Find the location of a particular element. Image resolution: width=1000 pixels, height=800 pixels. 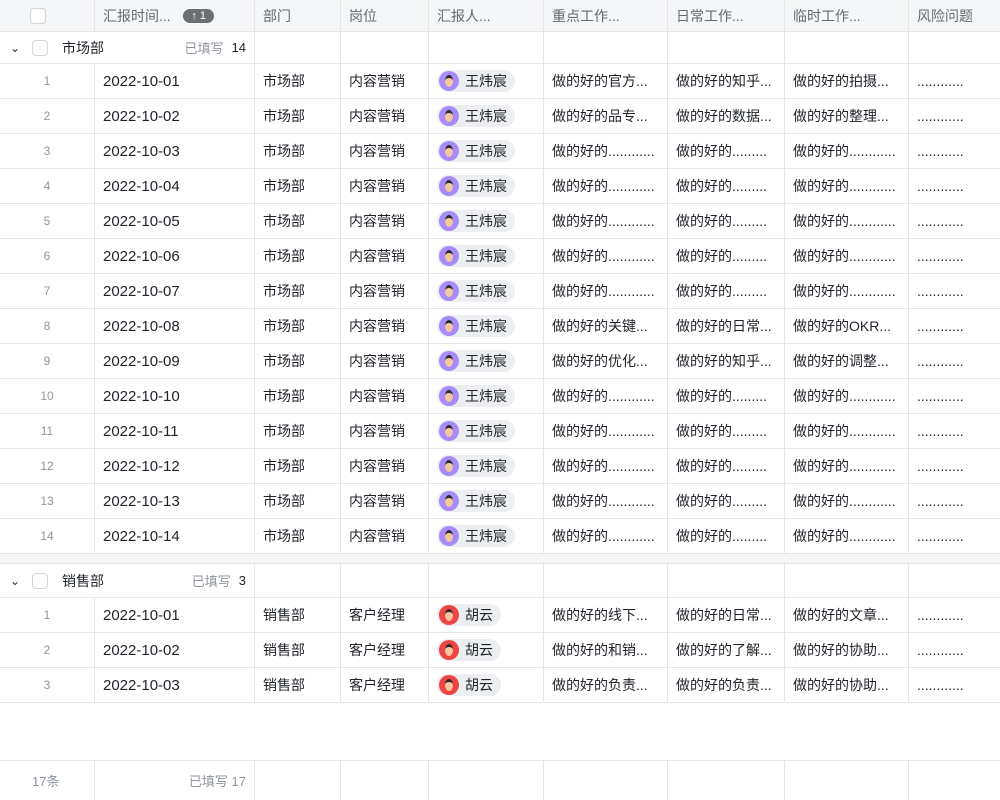

date-cell: 2022-10-03 is located at coordinates (175, 685).